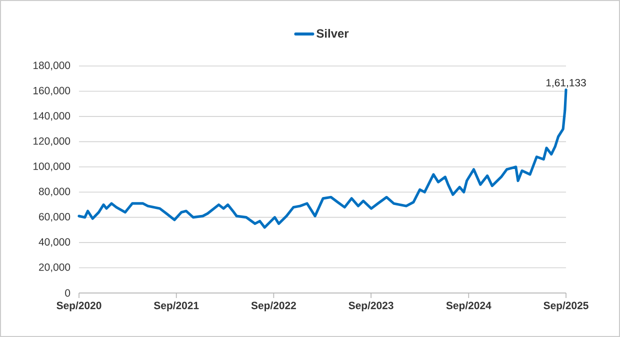  What do you see at coordinates (273, 307) in the screenshot?
I see `x-tick-label: Sep/2022` at bounding box center [273, 307].